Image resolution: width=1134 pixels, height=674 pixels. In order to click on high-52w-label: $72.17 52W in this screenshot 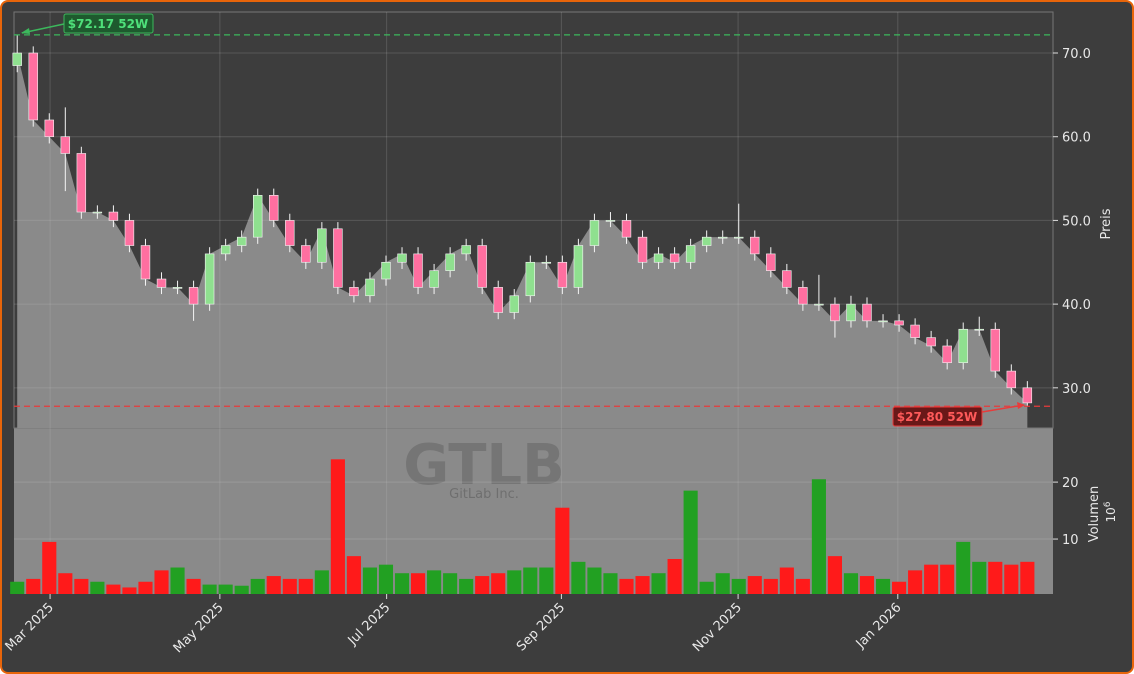, I will do `click(108, 24)`.